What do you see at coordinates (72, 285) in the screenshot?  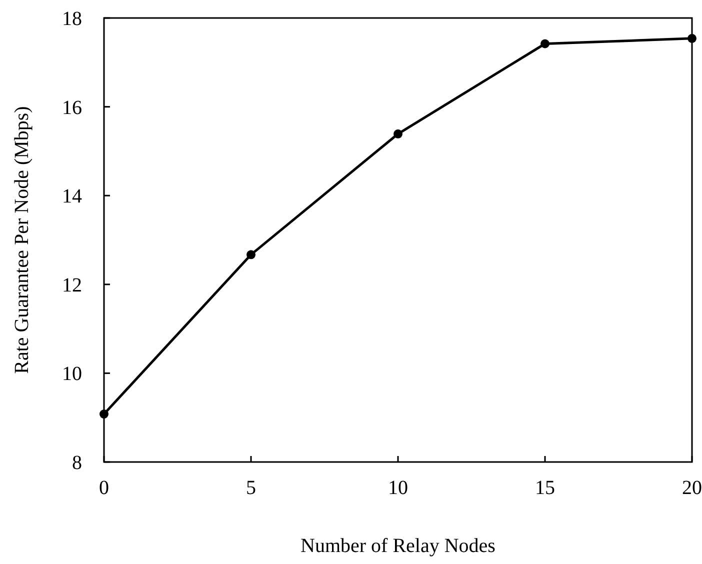 I see `y-tick-label: 12` at bounding box center [72, 285].